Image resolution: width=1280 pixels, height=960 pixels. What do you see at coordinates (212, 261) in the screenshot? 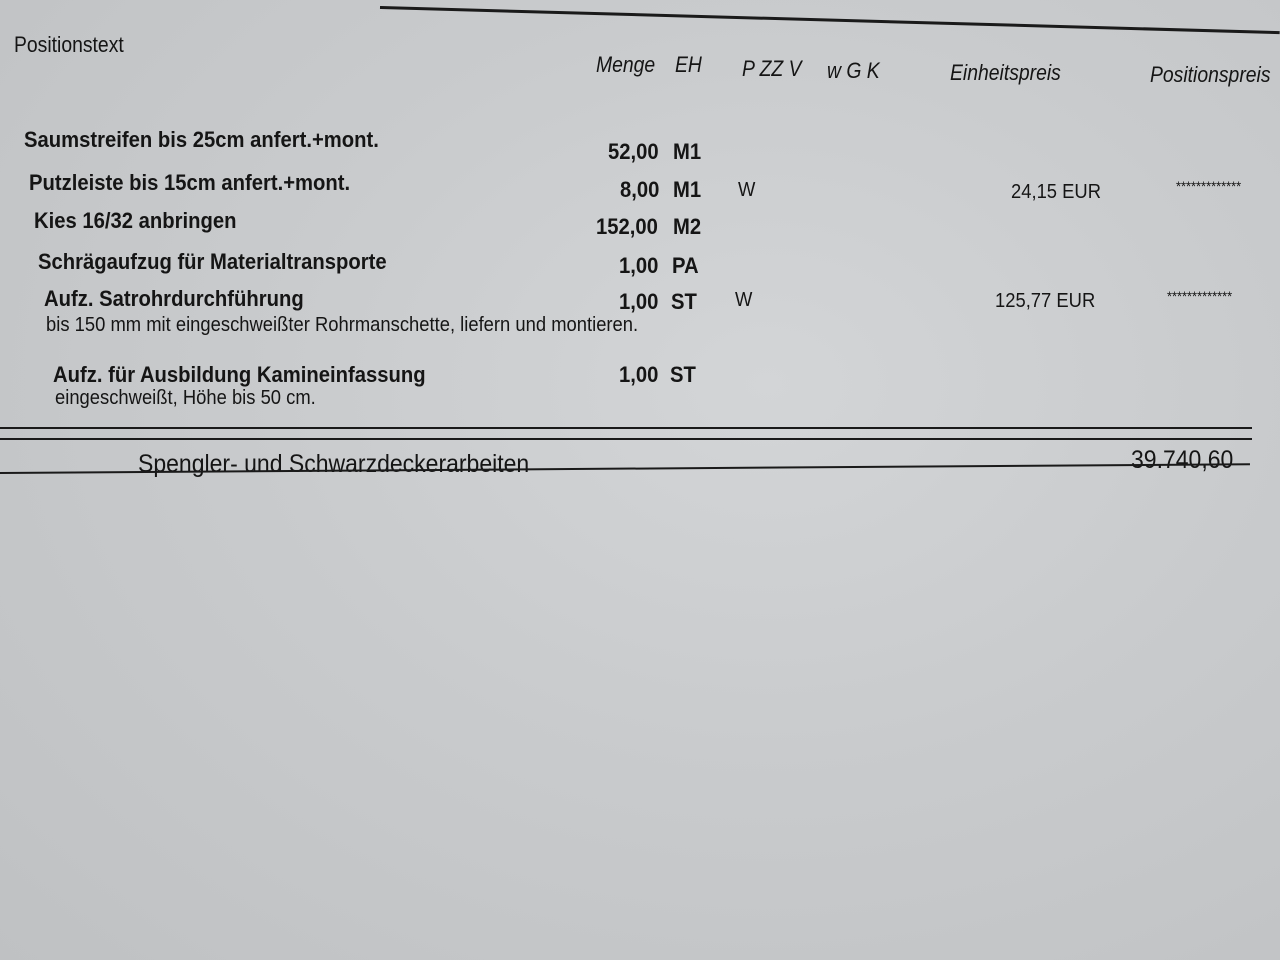
I see `row-text: Schrägaufzug für Materialtransporte` at bounding box center [212, 261].